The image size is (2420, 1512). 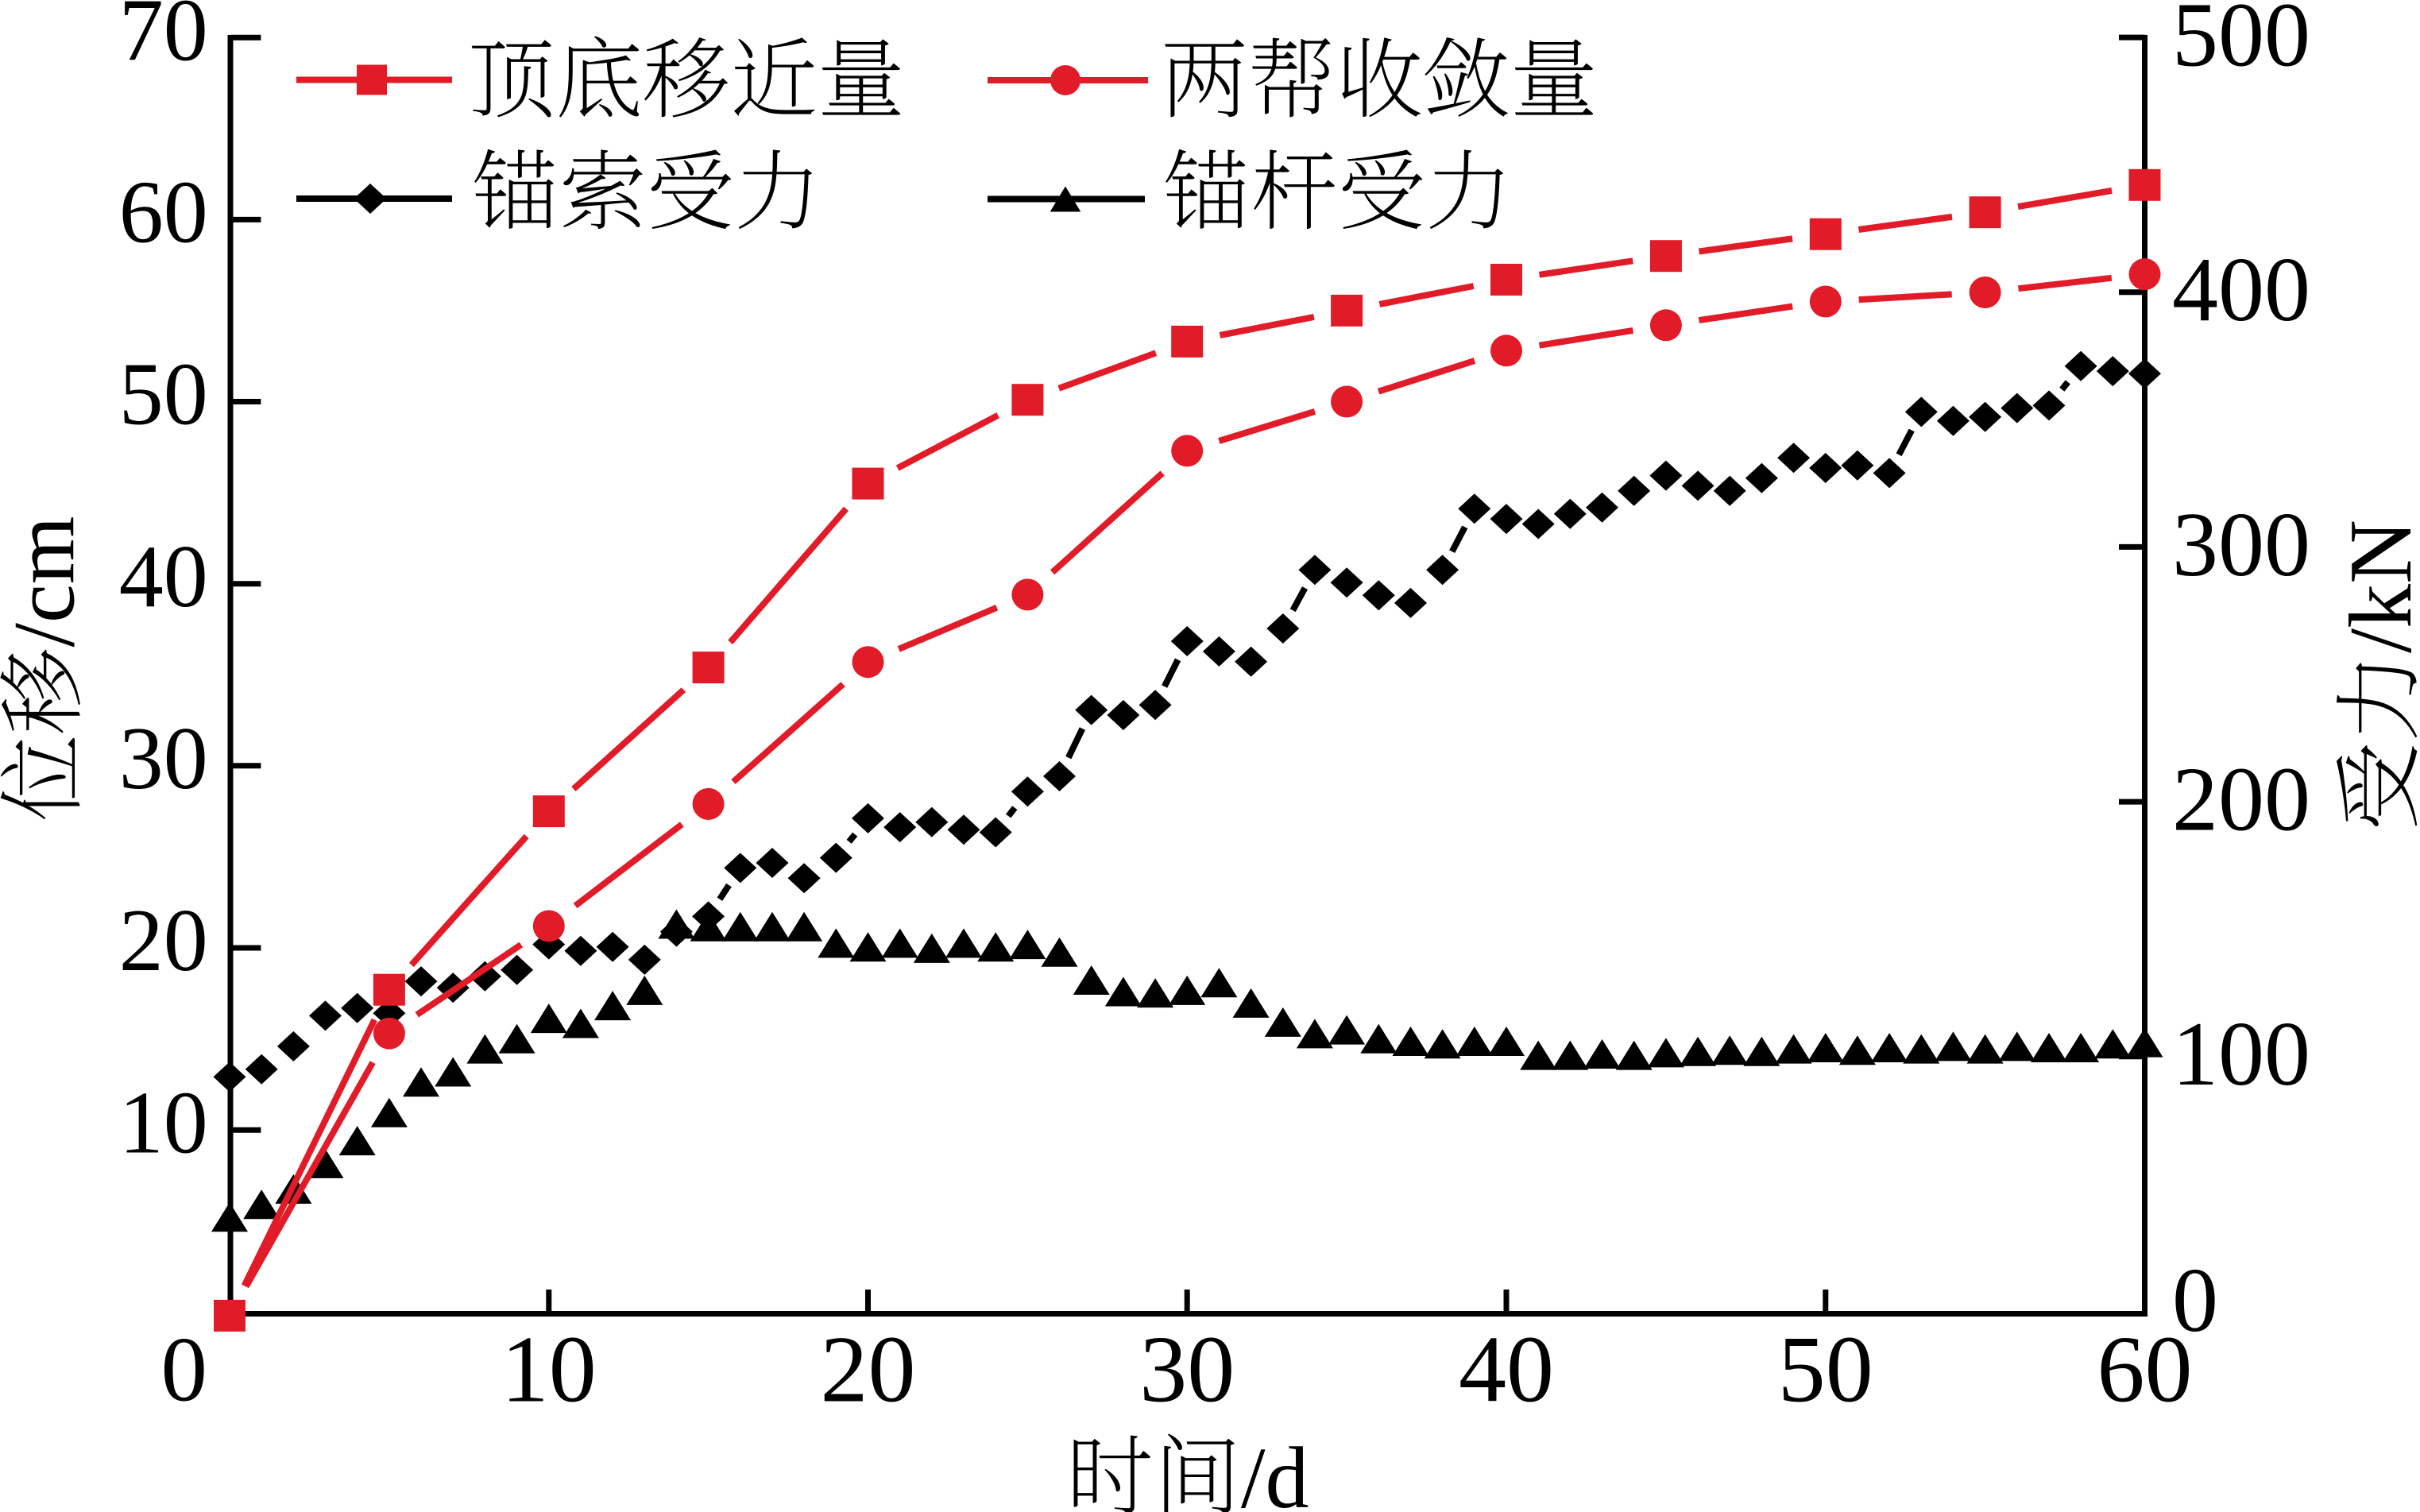 What do you see at coordinates (2241, 800) in the screenshot?
I see `svg-text: 200` at bounding box center [2241, 800].